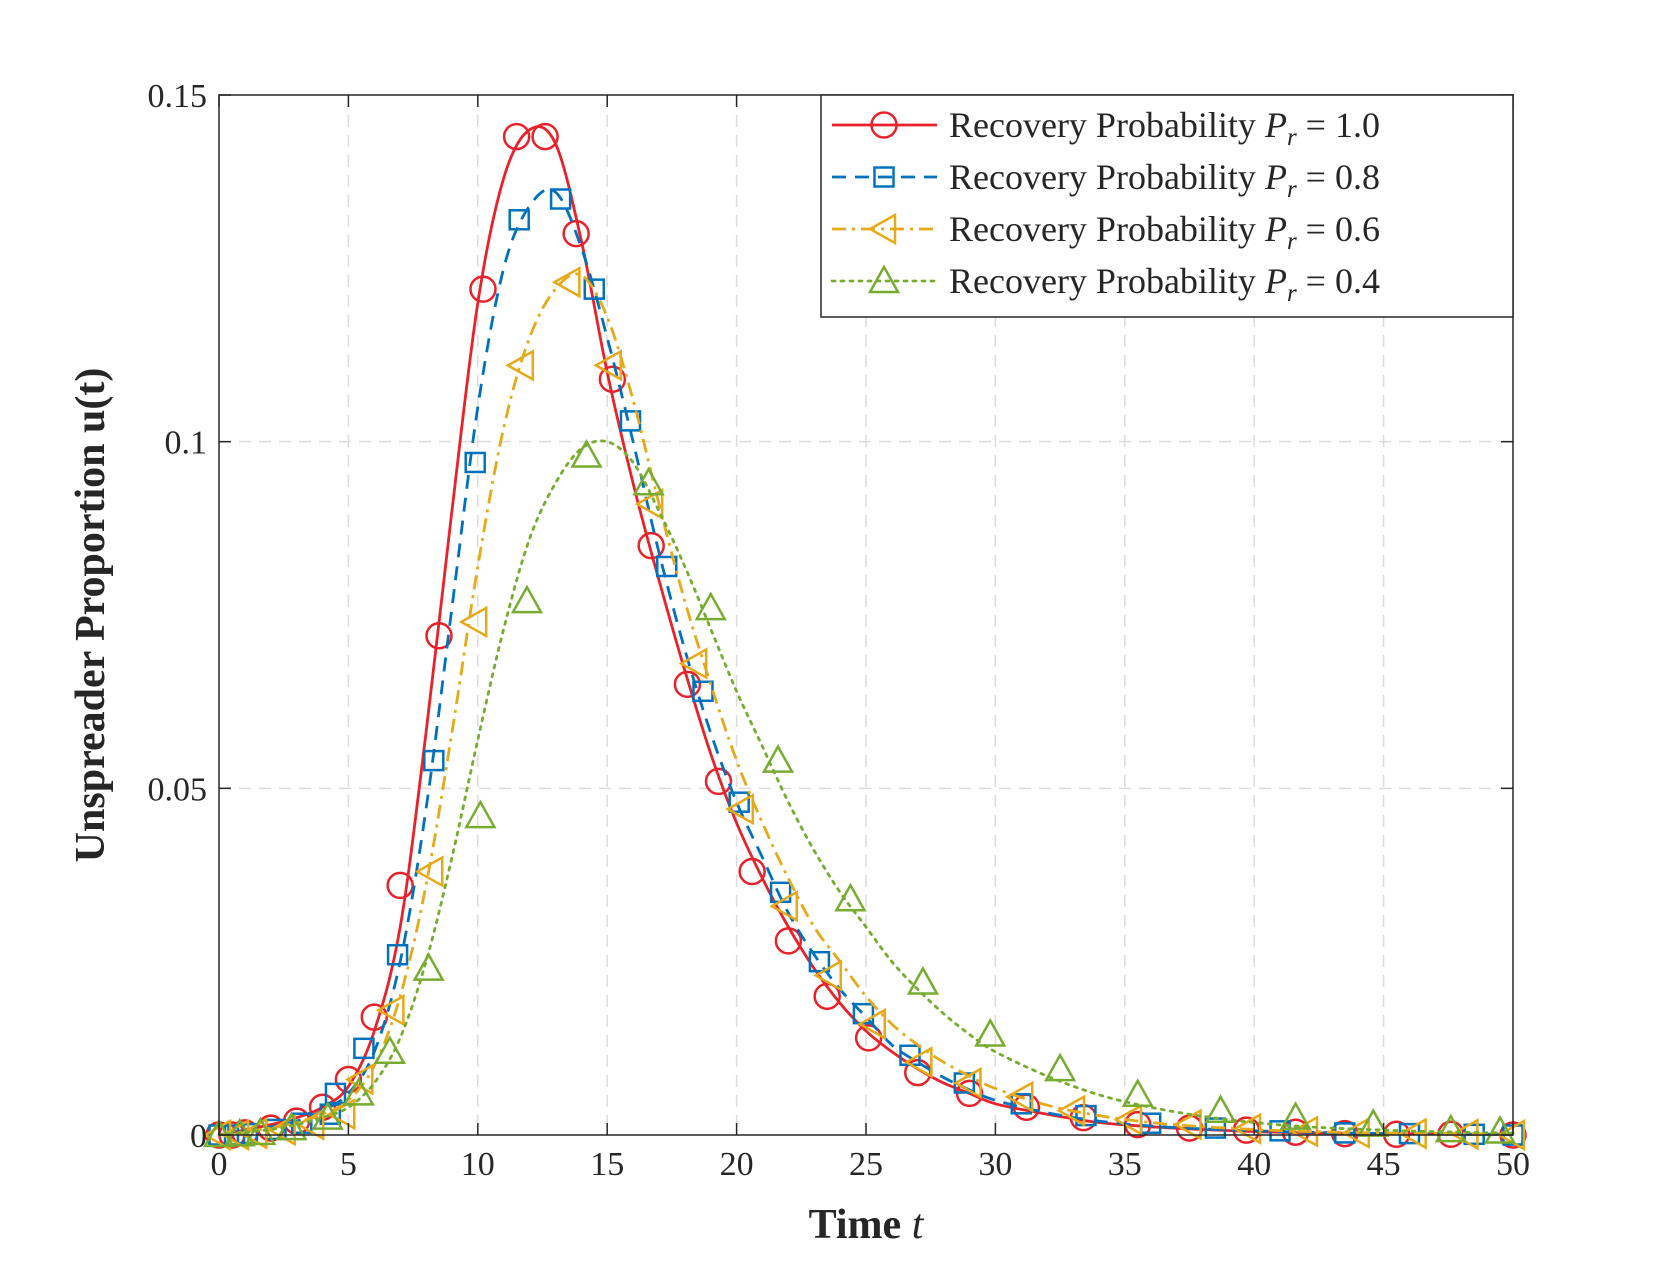  What do you see at coordinates (198, 1136) in the screenshot?
I see `y-tick-label: 0` at bounding box center [198, 1136].